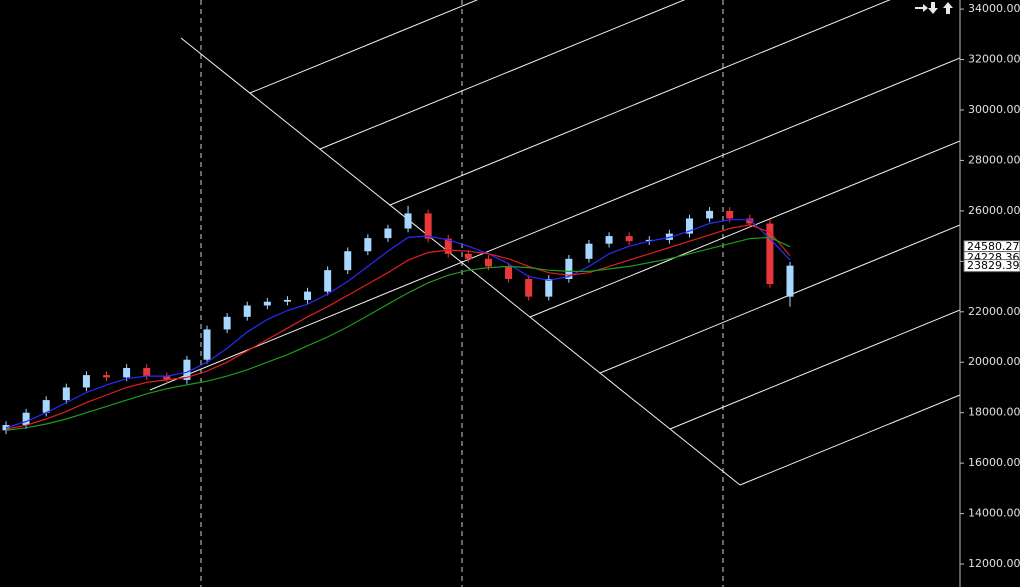  Describe the element at coordinates (994, 513) in the screenshot. I see `y-tick-label: 14000.00` at that location.